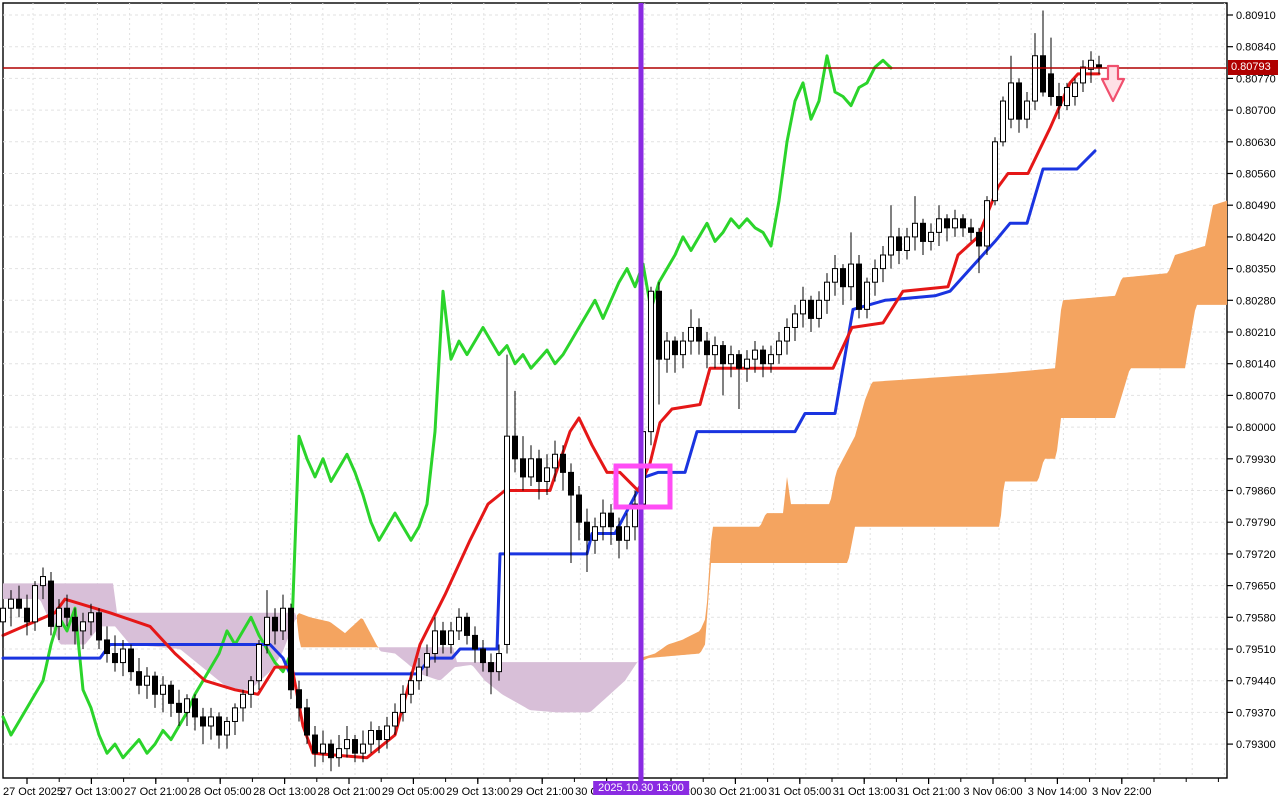  What do you see at coordinates (155, 792) in the screenshot?
I see `time-axis-label: 27 Oct 21:00` at bounding box center [155, 792].